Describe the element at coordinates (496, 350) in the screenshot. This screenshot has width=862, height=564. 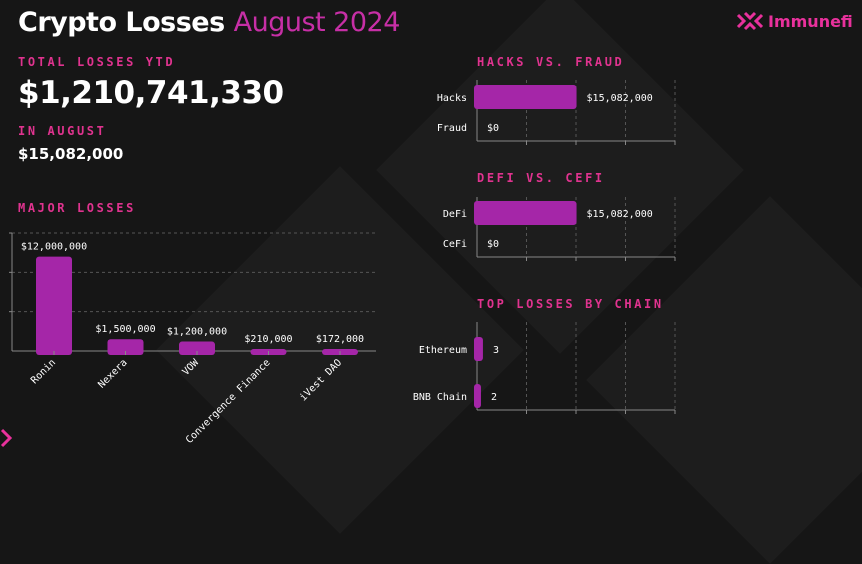
I see `data-label: 3` at that location.